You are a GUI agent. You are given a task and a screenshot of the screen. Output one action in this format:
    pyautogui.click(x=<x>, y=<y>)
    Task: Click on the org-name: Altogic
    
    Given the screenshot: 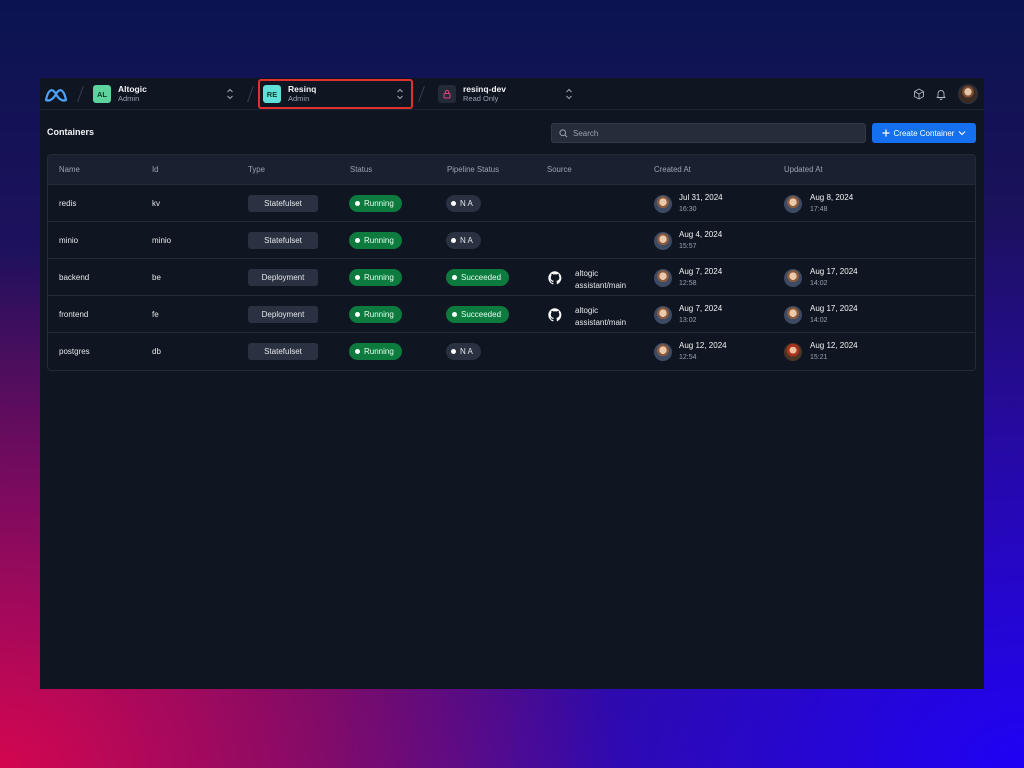 What is the action you would take?
    pyautogui.click(x=132, y=89)
    